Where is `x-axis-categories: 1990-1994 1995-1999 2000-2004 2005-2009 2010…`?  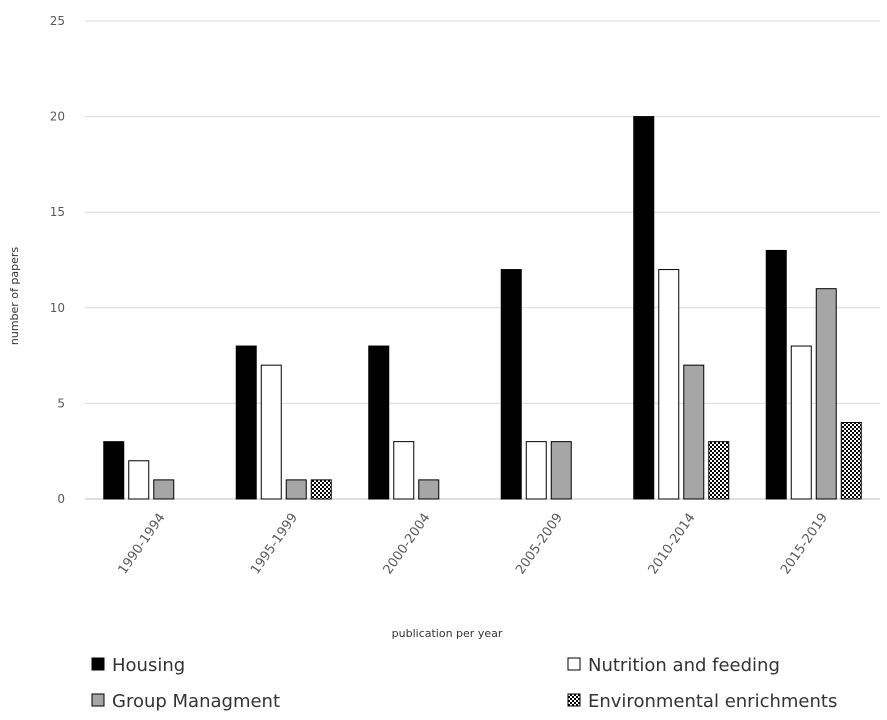
x-axis-categories: 1990-1994 1995-1999 2000-2004 2005-2009 2010… is located at coordinates (473, 544).